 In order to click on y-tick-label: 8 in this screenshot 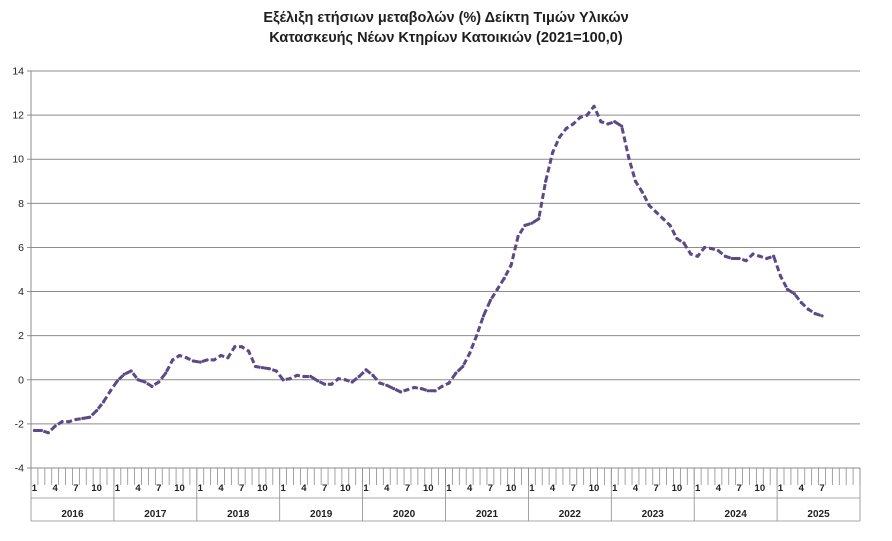, I will do `click(21, 204)`.